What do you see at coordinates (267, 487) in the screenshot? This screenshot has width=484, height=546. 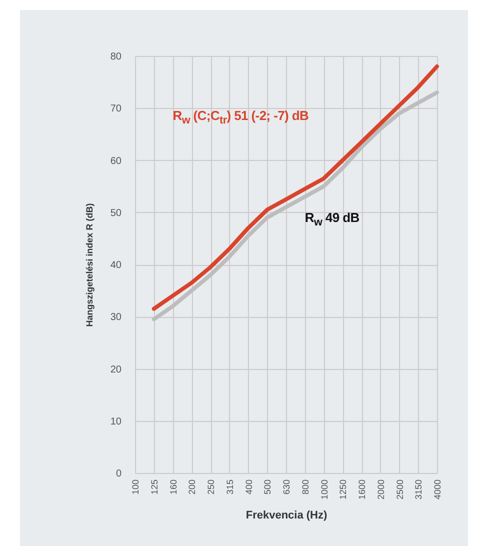 I see `x-tick-label: 500` at bounding box center [267, 487].